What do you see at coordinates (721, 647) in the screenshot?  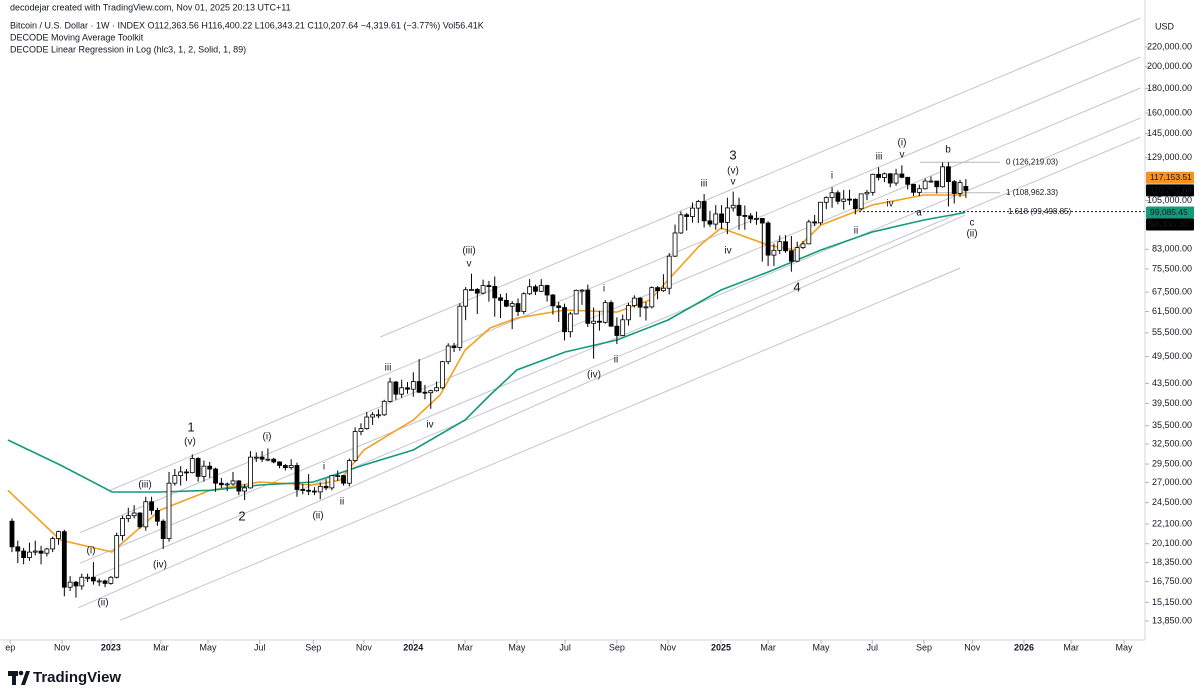 I see `x-tick-label: 2025` at bounding box center [721, 647].